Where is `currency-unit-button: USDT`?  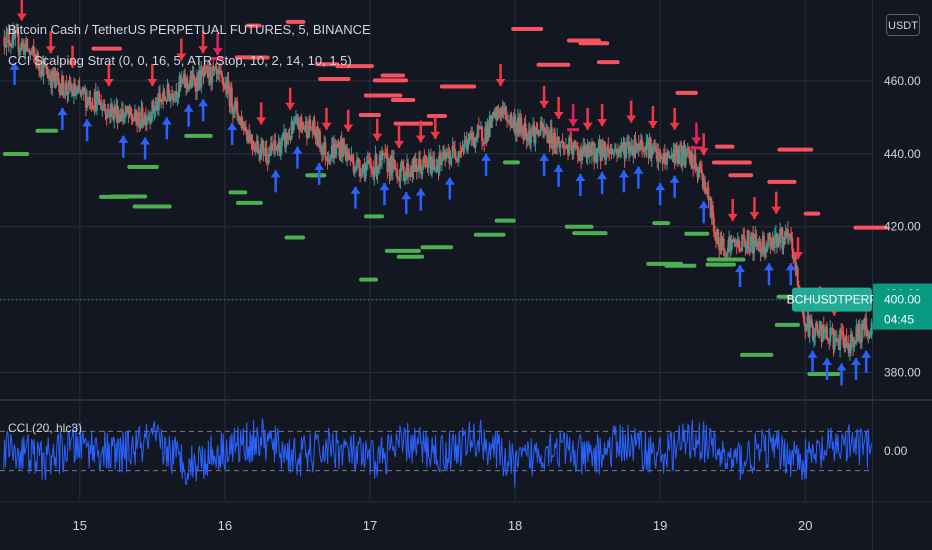
currency-unit-button: USDT is located at coordinates (903, 25).